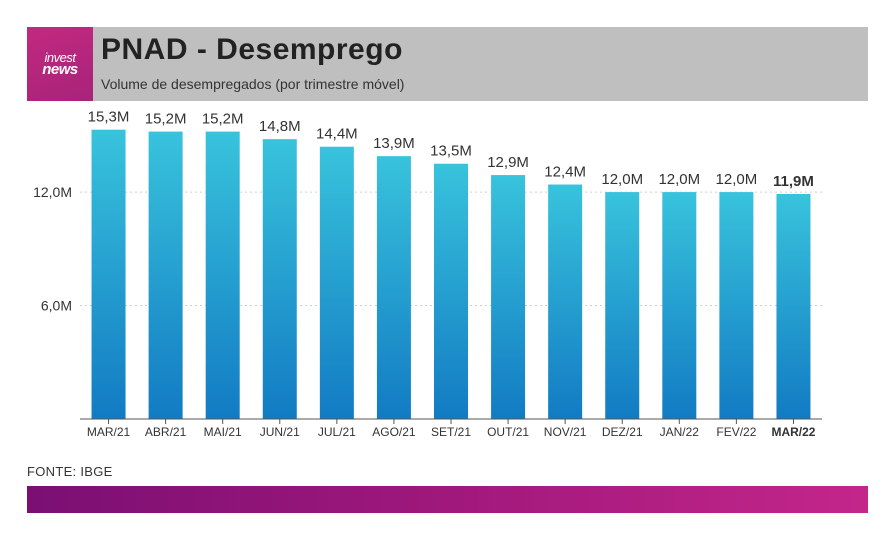 The height and width of the screenshot is (540, 895). Describe the element at coordinates (447, 499) in the screenshot. I see `brand-bar` at that location.